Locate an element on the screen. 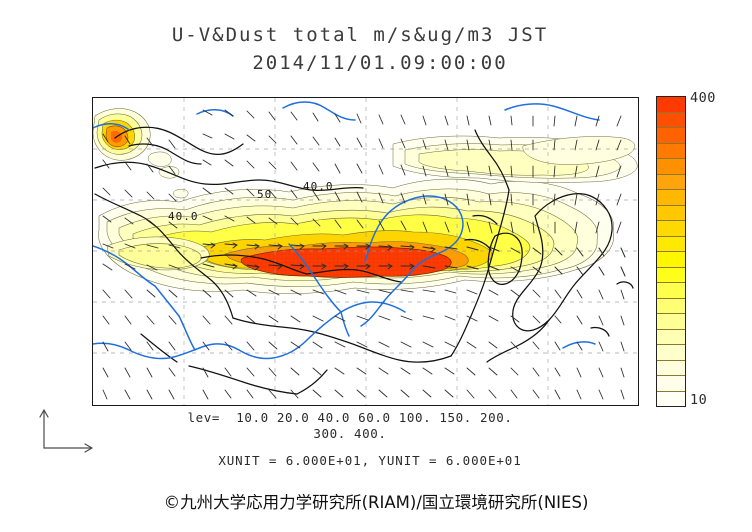 The width and height of the screenshot is (752, 532). colorbar is located at coordinates (671, 251).